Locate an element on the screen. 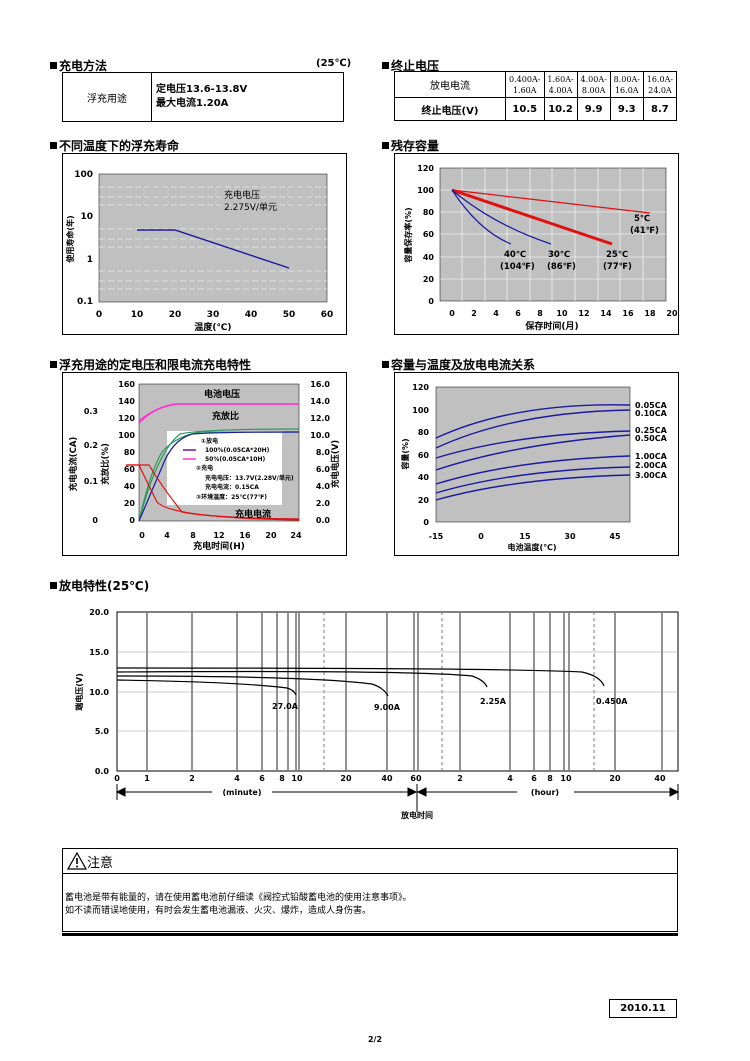 This screenshot has height=1061, width=750. cutoff-voltage-3: 9.9 is located at coordinates (593, 109).